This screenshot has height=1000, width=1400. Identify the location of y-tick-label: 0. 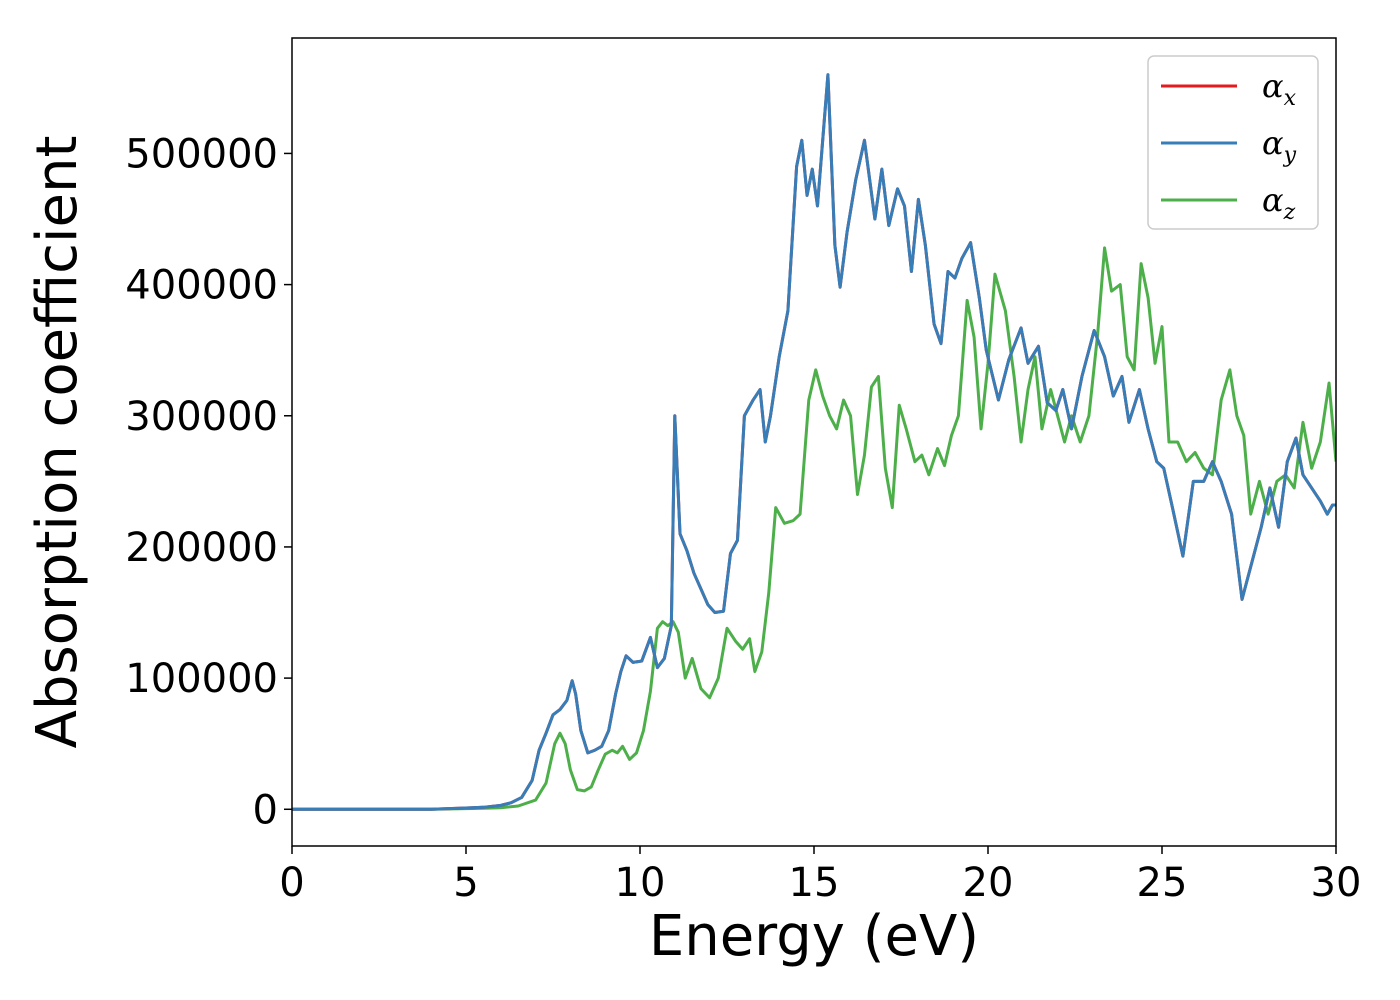
(265, 810).